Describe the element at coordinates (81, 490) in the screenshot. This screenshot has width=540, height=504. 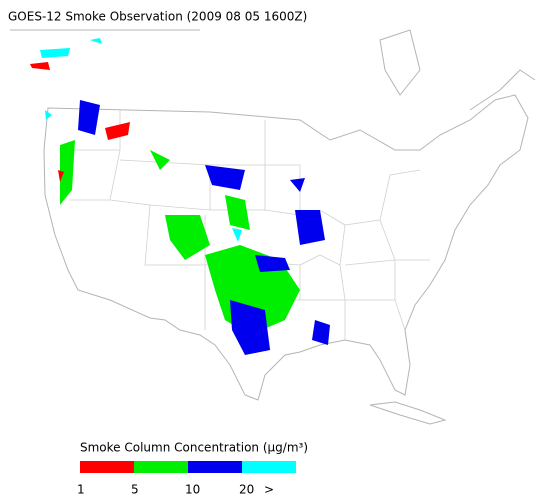
I see `legend-tick-label: 1` at that location.